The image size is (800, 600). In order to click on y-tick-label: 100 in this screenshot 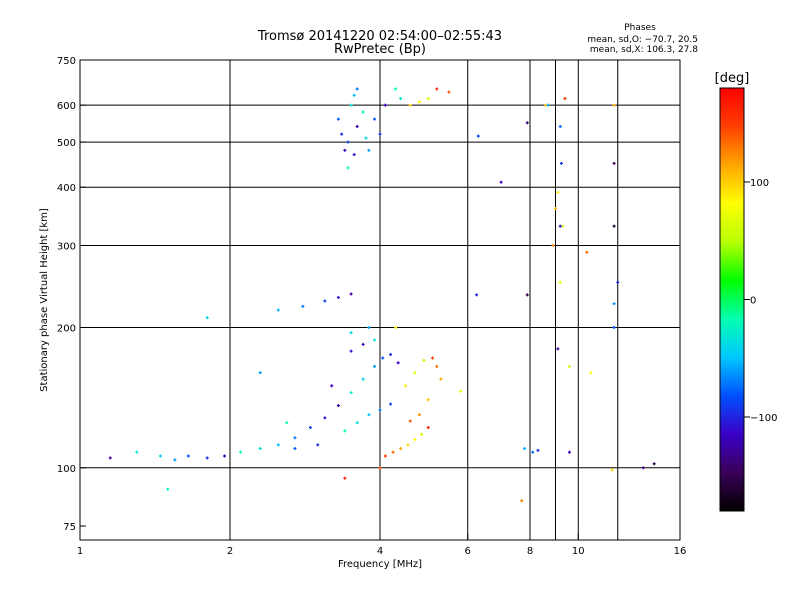, I will do `click(66, 469)`.